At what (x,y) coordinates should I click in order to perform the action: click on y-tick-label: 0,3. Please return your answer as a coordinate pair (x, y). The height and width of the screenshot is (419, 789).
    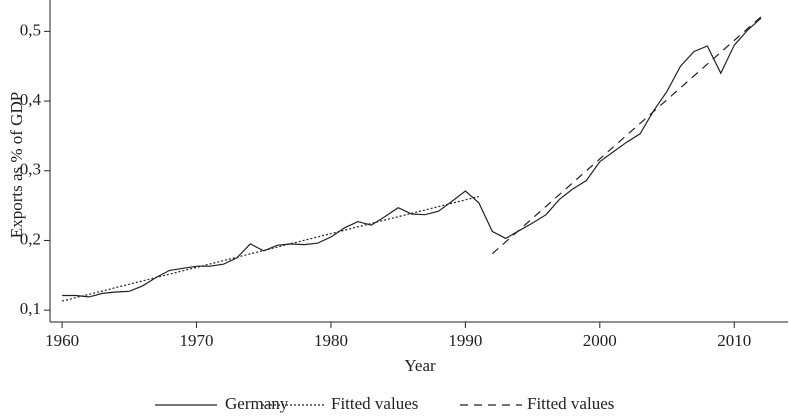
    Looking at the image, I should click on (30, 169).